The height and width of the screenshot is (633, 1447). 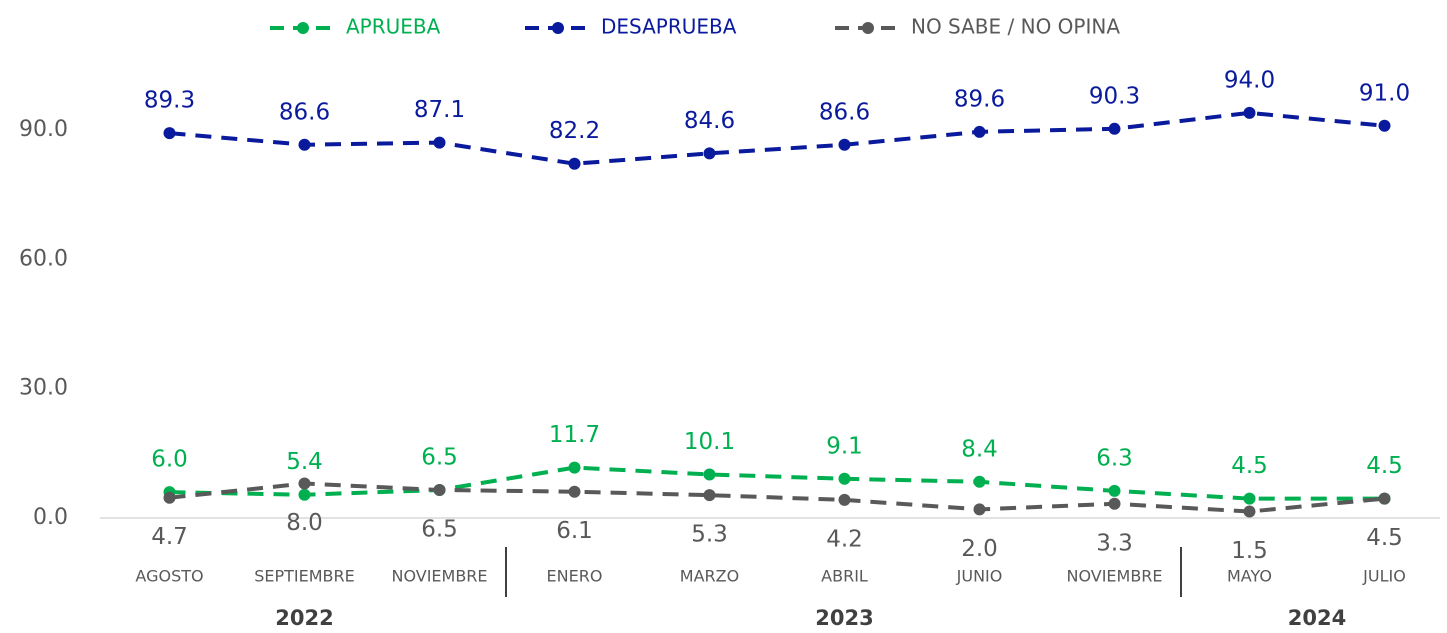 I want to click on data-label: 90.3, so click(x=1114, y=96).